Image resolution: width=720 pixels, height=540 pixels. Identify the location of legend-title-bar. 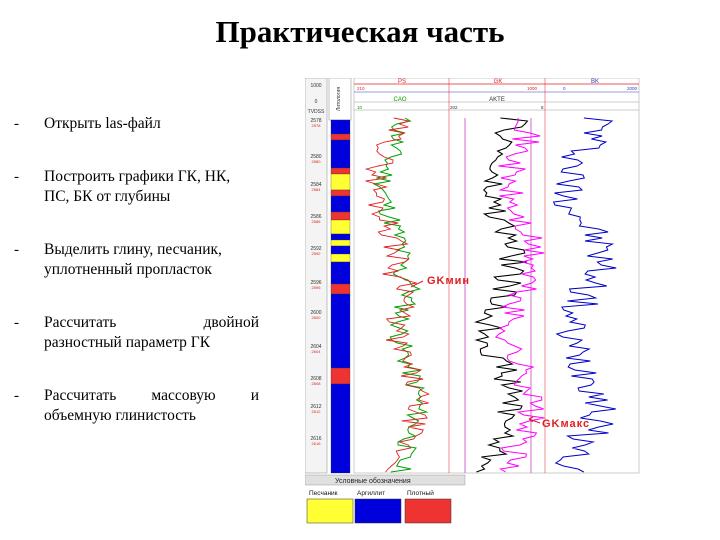
(385, 480).